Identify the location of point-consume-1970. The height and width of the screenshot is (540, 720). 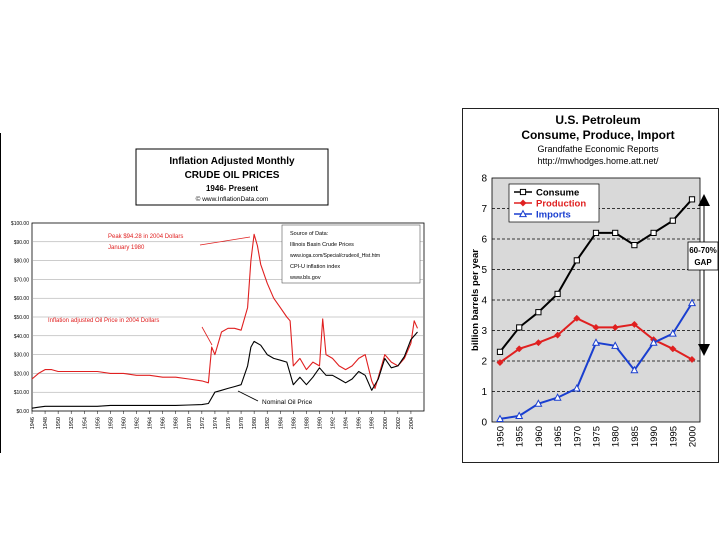
(576, 260).